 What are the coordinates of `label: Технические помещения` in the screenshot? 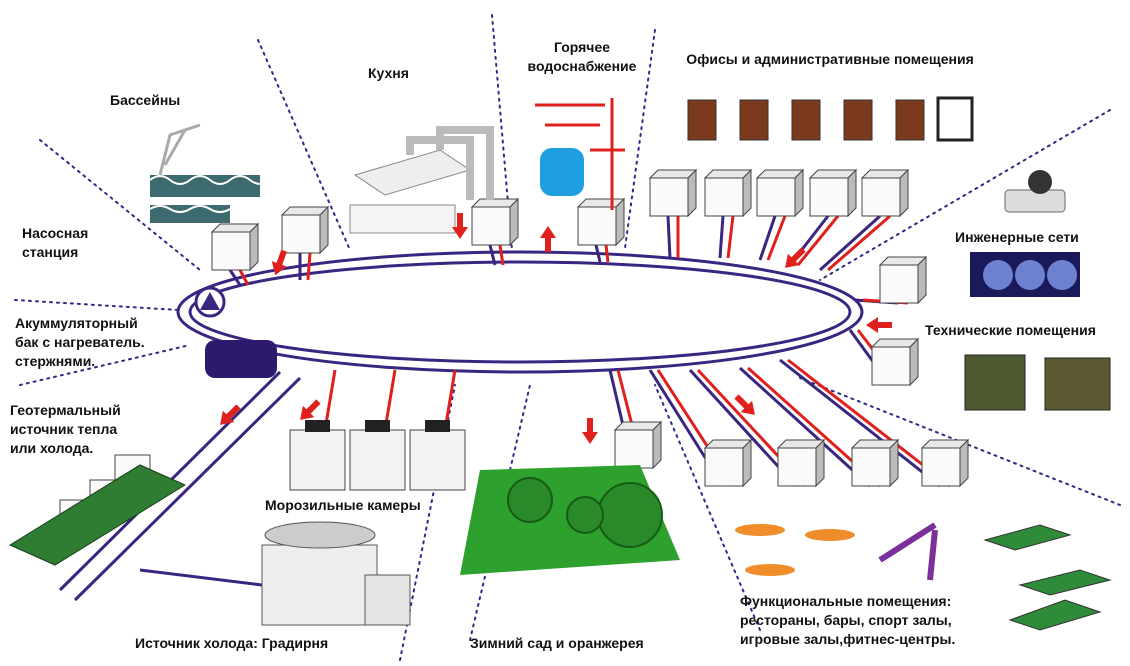 It's located at (1010, 330).